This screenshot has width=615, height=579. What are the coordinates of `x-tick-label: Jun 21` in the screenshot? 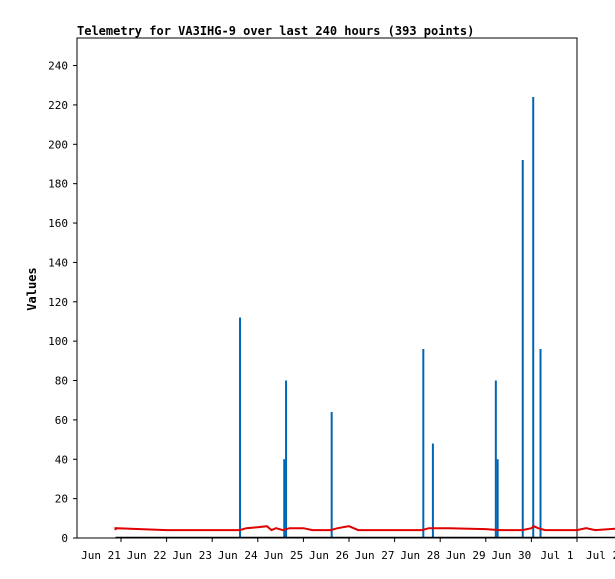 It's located at (101, 555).